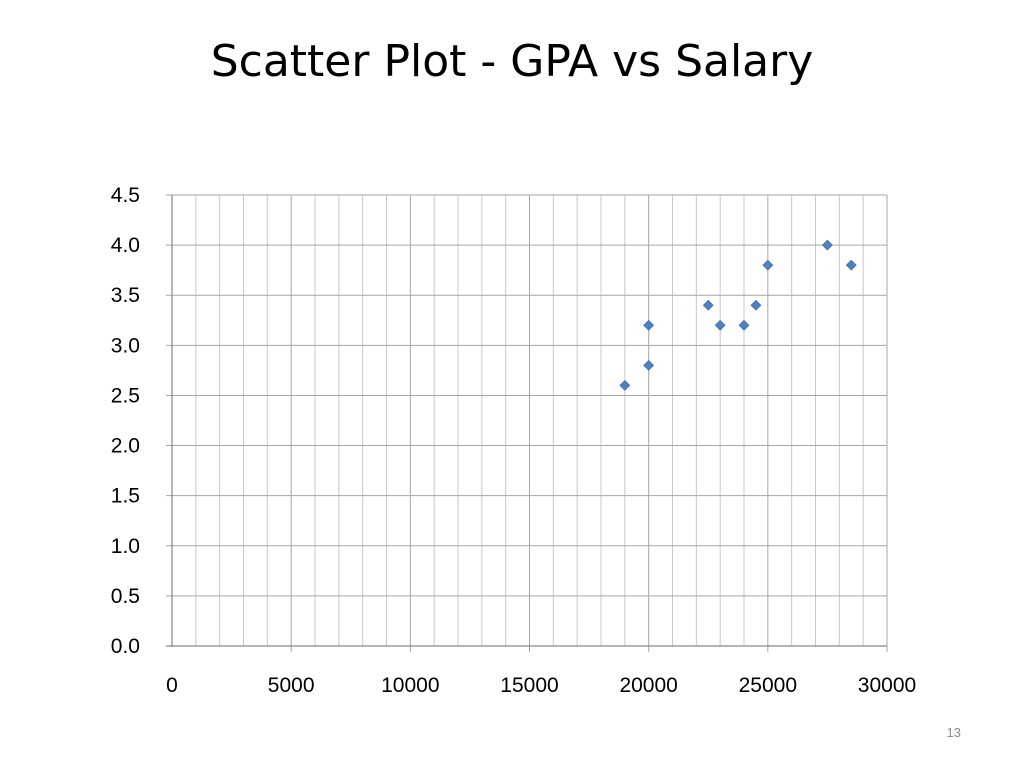 The width and height of the screenshot is (1024, 768). Describe the element at coordinates (768, 685) in the screenshot. I see `x-tick-label: 25000` at that location.